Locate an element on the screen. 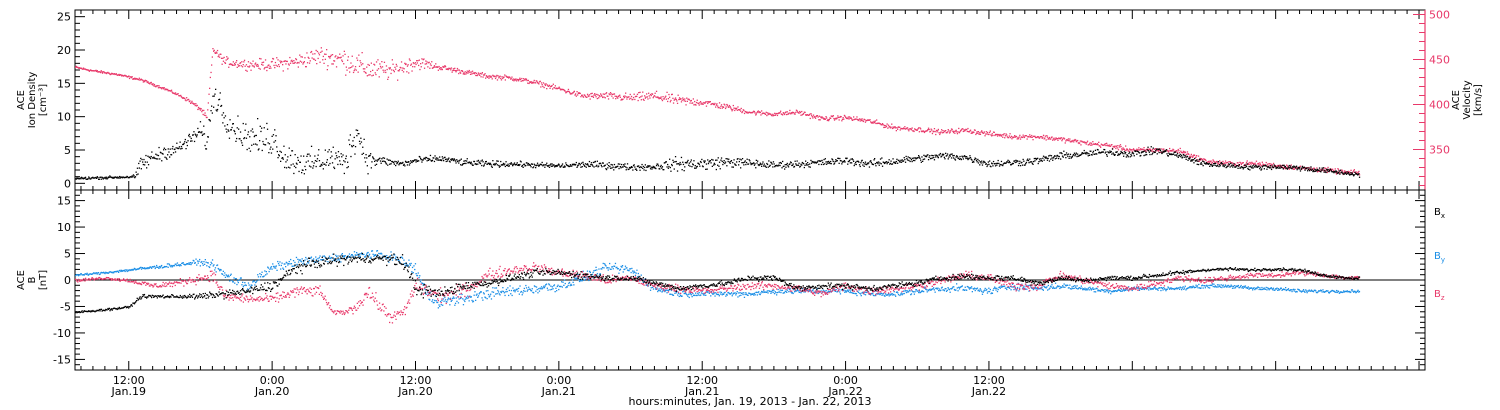 Image resolution: width=1500 pixels, height=410 pixels. velocity-tick-label-0: 350 is located at coordinates (1439, 150).